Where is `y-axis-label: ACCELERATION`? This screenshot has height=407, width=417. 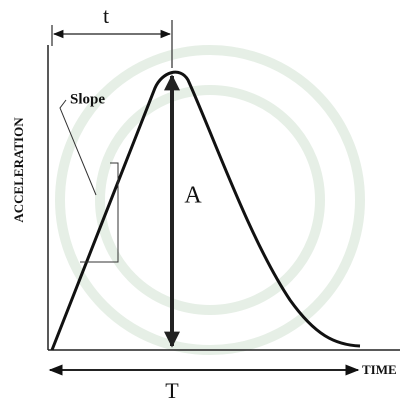
y-axis-label: ACCELERATION is located at coordinates (18, 170).